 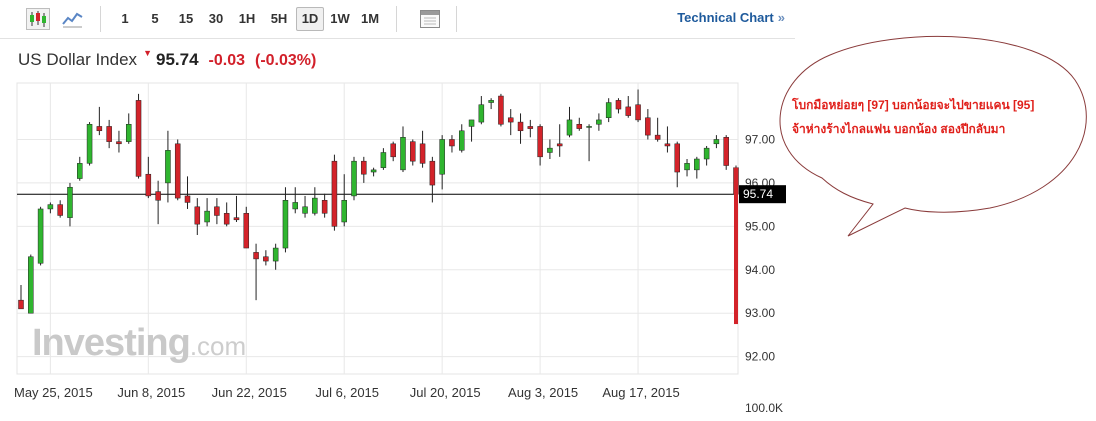 I want to click on down-arrow-icon: ▼, so click(x=147, y=53).